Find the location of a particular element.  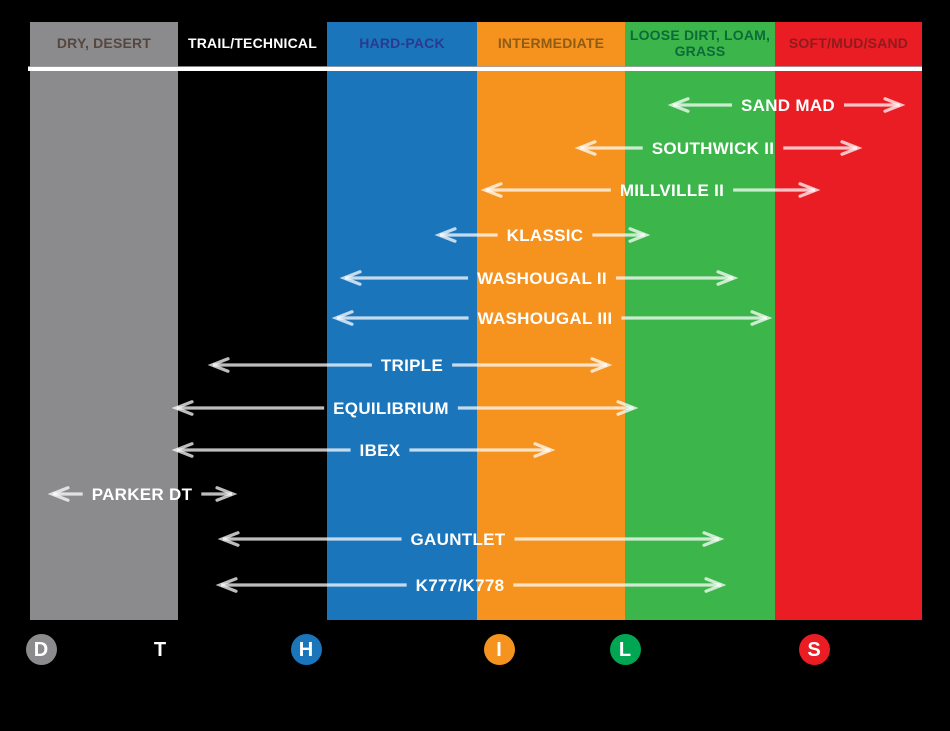

terrain-band-label-t: TRAIL/TECHNICAL is located at coordinates (252, 43).